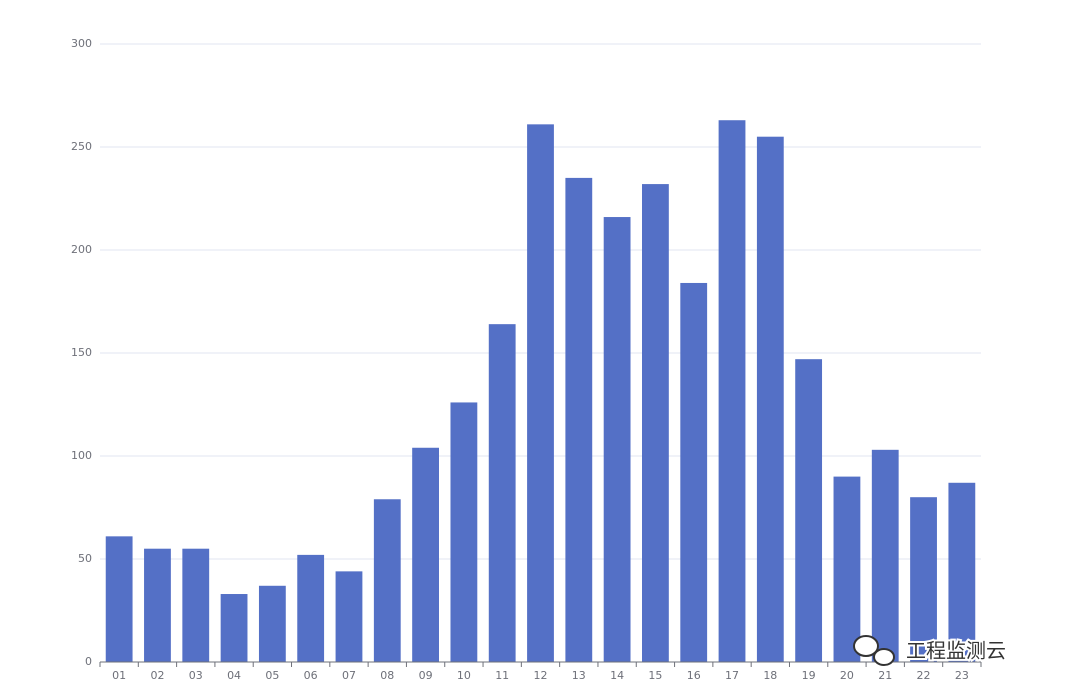 The image size is (1069, 700). Describe the element at coordinates (88, 661) in the screenshot. I see `y-tick-label: 0` at that location.